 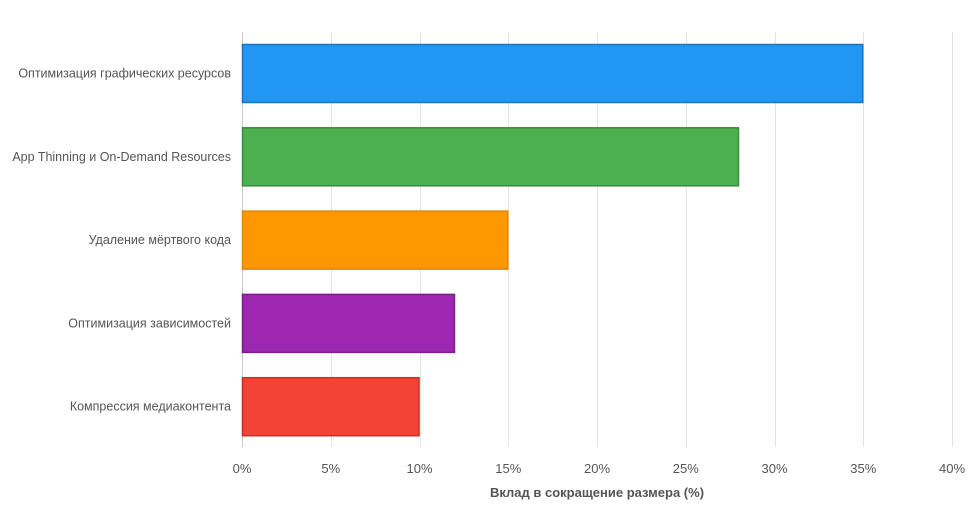 I want to click on x-tick-label-30: 30%, so click(x=774, y=468).